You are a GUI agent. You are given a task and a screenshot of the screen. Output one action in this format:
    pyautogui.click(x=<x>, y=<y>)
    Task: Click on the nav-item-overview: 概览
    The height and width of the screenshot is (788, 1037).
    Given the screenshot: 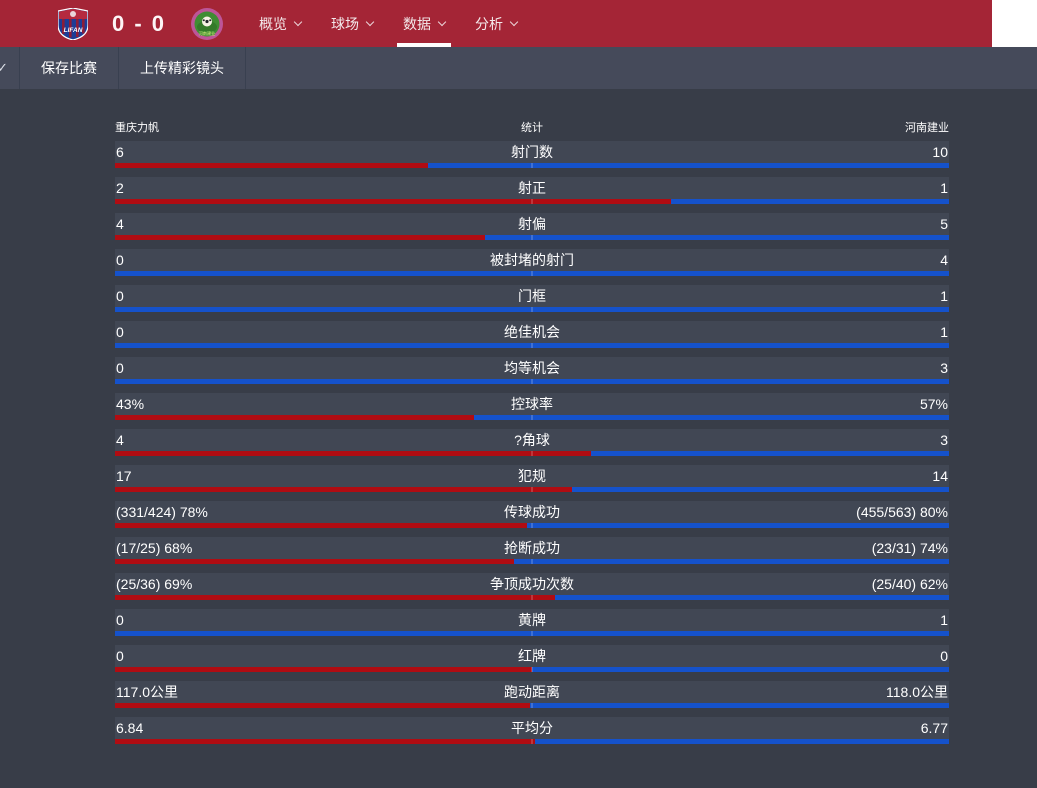 What is the action you would take?
    pyautogui.click(x=280, y=23)
    